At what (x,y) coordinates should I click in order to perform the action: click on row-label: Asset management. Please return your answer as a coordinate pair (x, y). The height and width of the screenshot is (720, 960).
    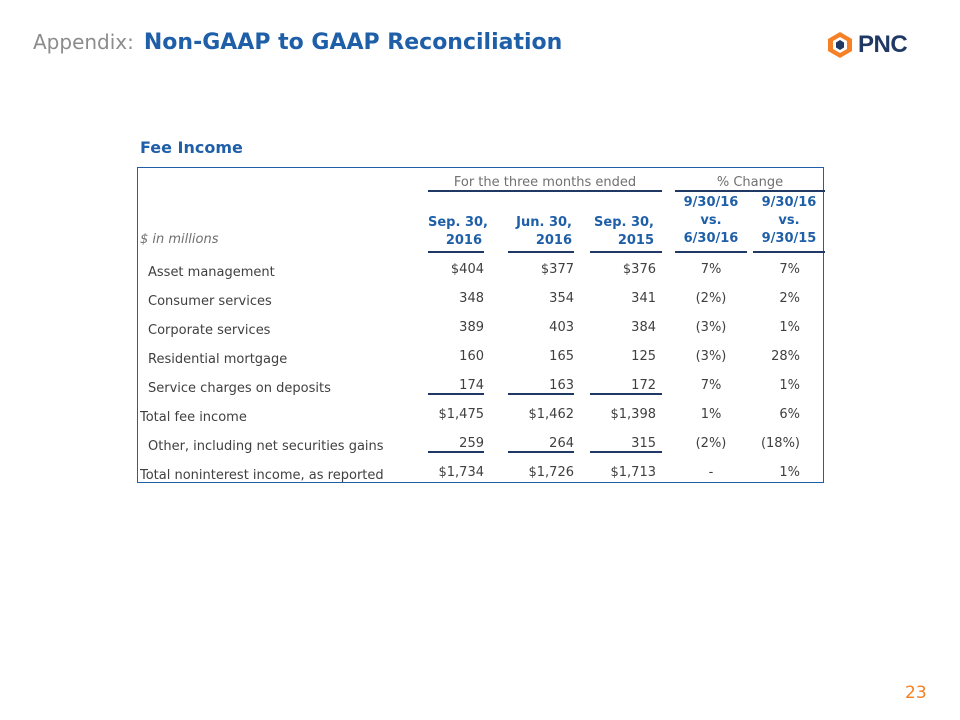
    Looking at the image, I should click on (211, 272).